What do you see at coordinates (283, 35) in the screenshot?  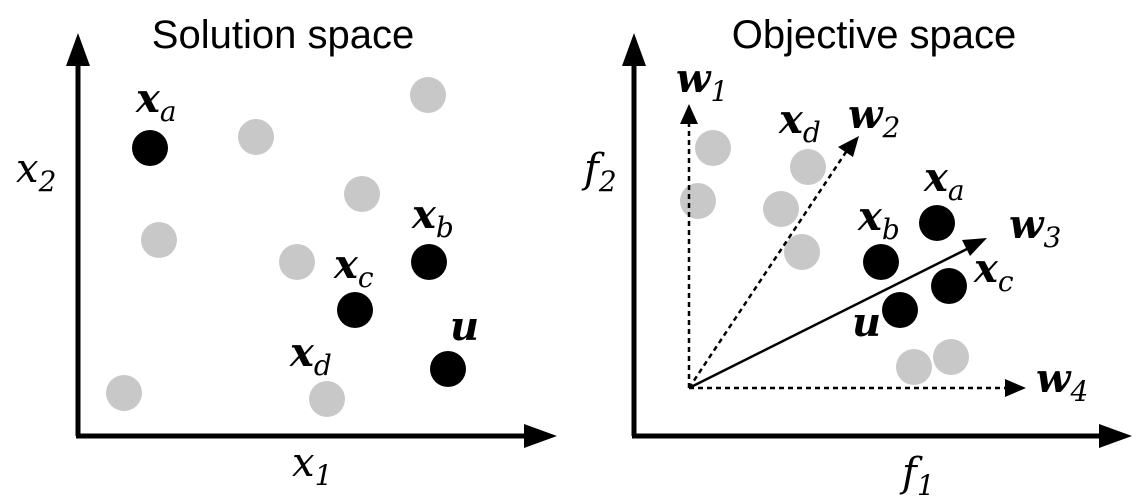 I see `solution-space-title: Solution space` at bounding box center [283, 35].